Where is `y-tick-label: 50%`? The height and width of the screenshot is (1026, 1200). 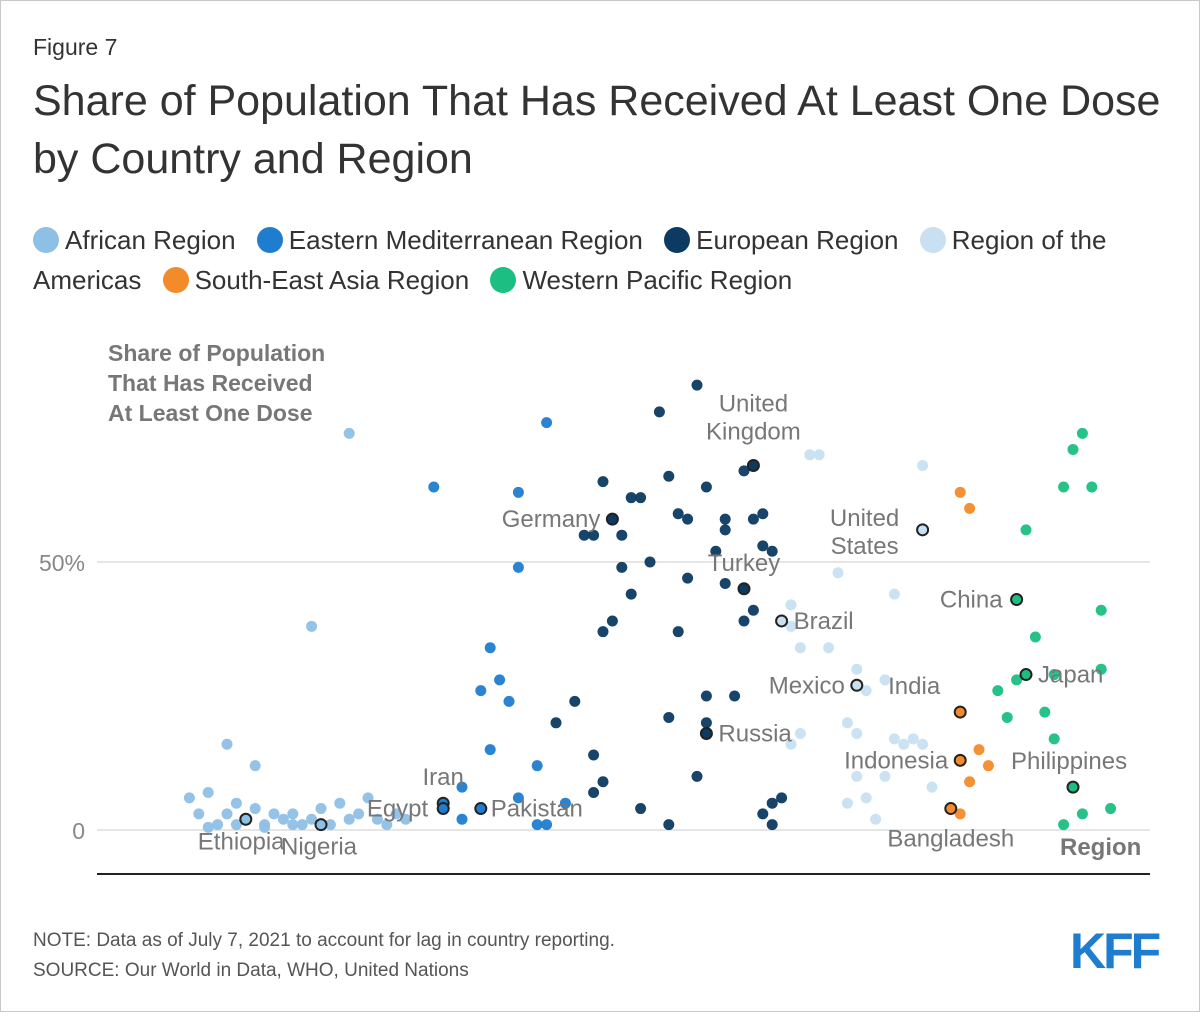 y-tick-label: 50% is located at coordinates (62, 563).